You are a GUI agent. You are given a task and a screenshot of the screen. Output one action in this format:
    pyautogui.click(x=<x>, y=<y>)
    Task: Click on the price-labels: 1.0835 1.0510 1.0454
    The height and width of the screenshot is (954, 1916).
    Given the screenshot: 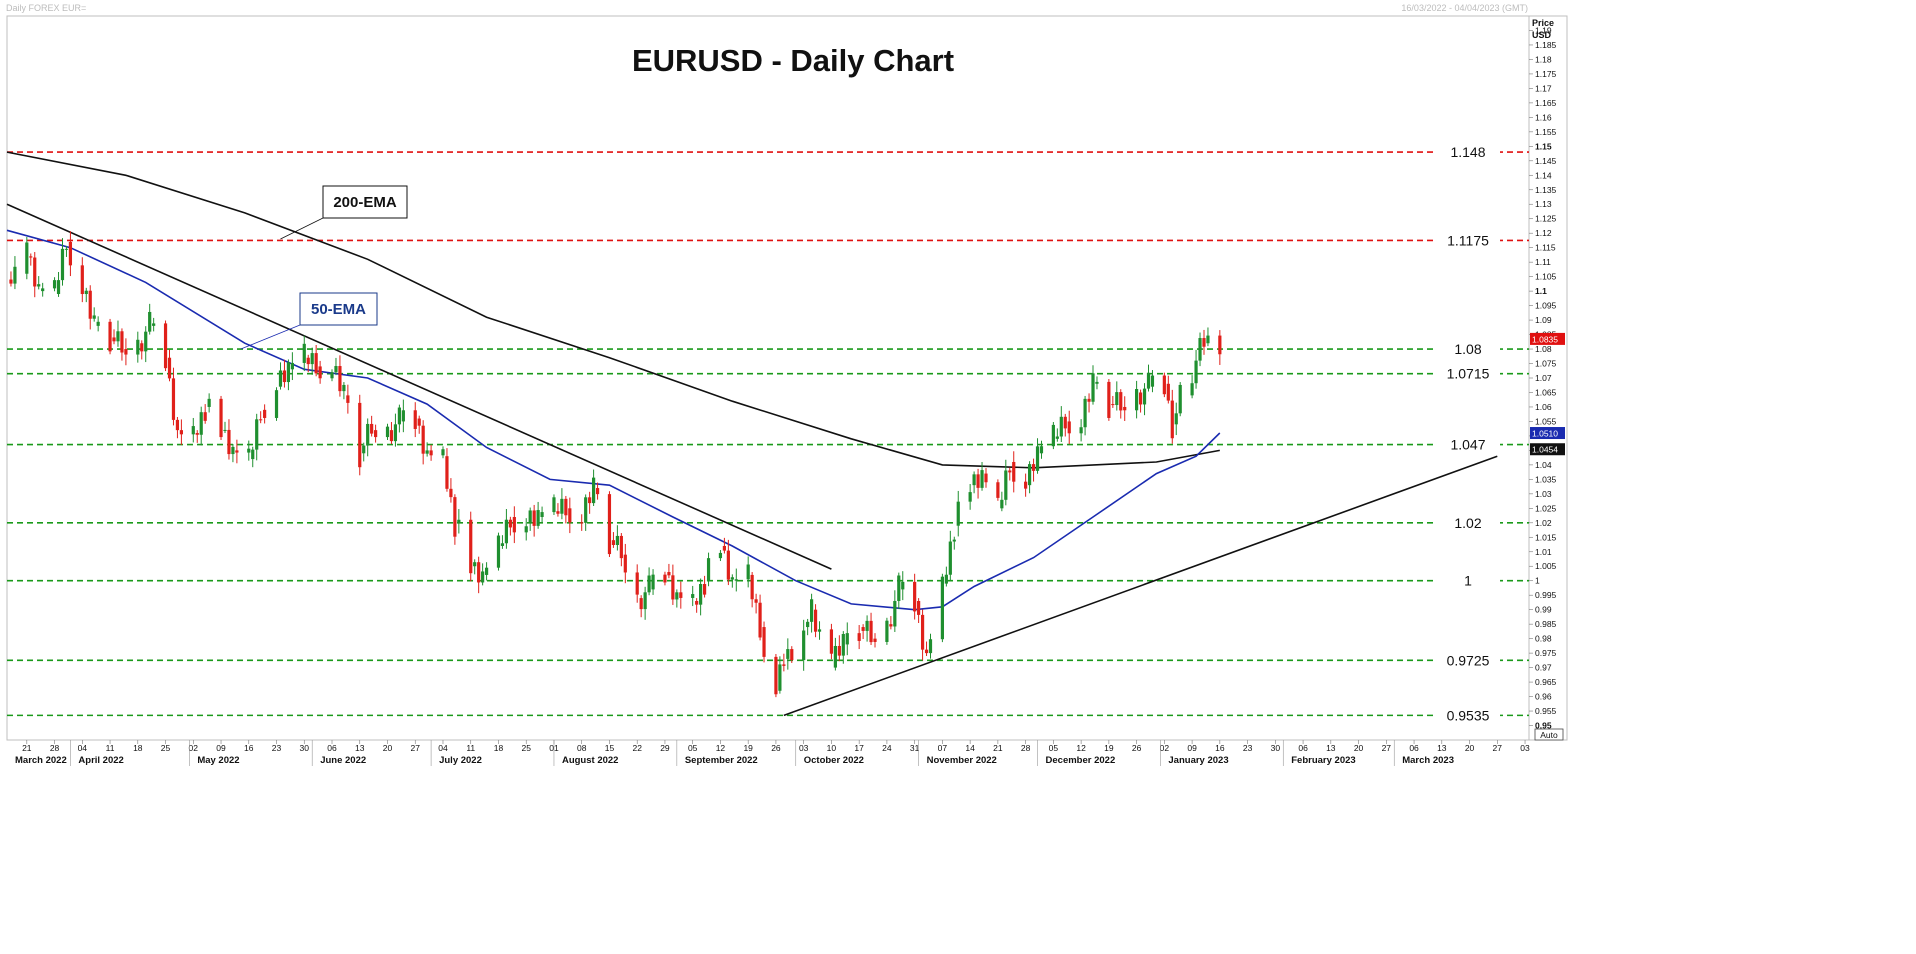 What is the action you would take?
    pyautogui.click(x=1547, y=394)
    